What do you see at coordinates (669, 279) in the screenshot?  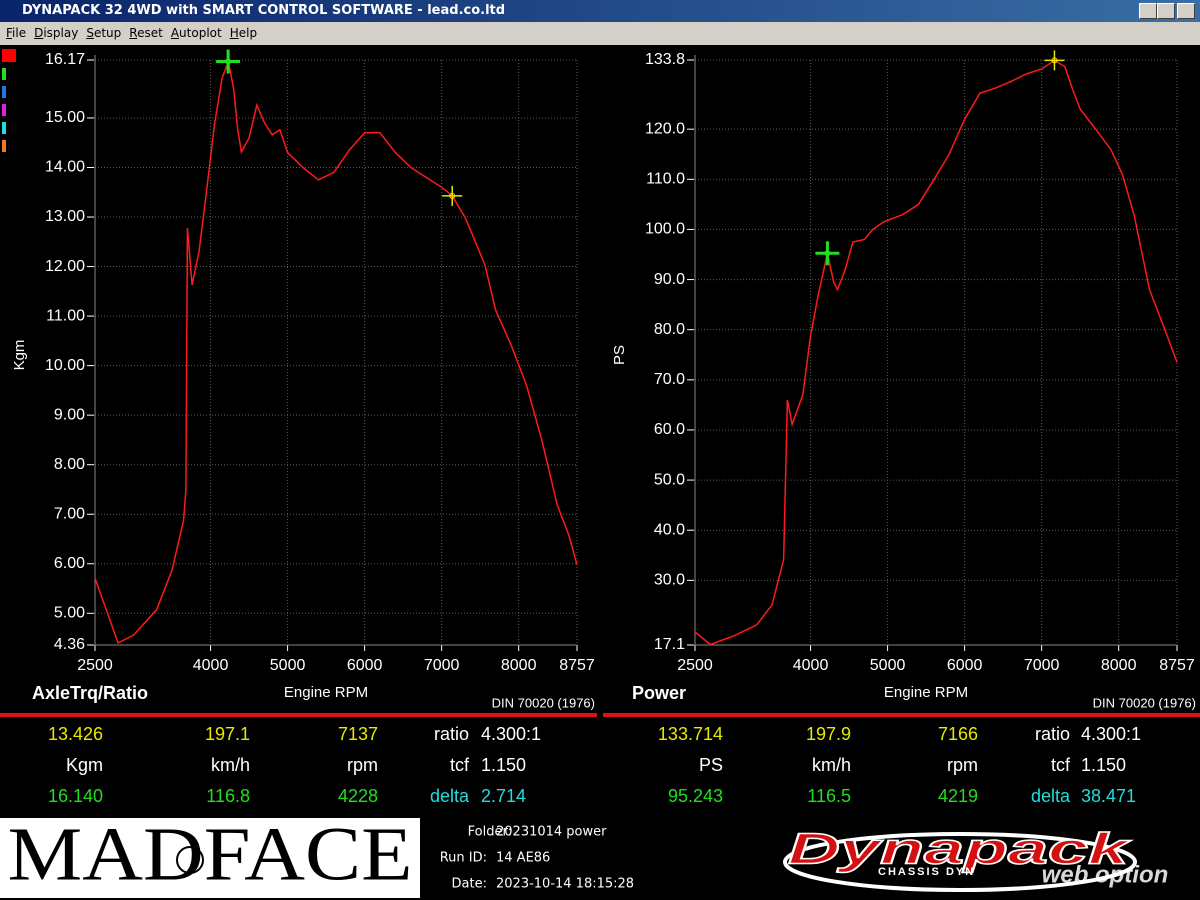 I see `y-tick-label: 90.0` at bounding box center [669, 279].